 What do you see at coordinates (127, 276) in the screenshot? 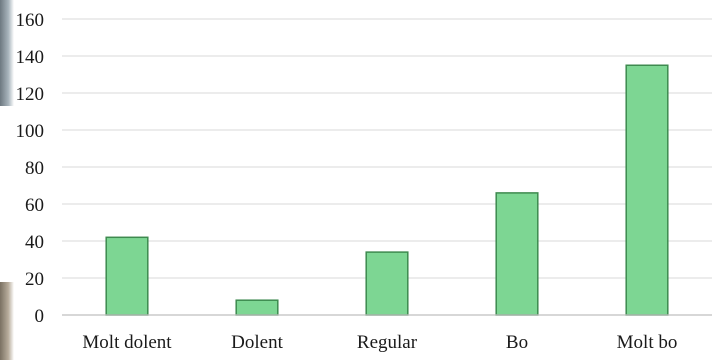
I see `bar-molt-dolent` at bounding box center [127, 276].